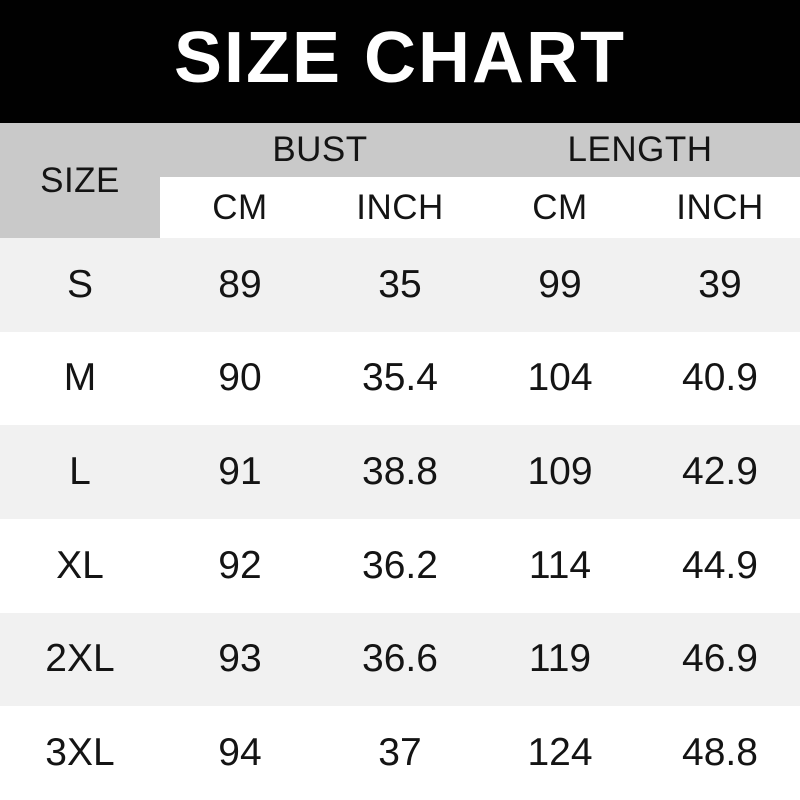  Describe the element at coordinates (320, 150) in the screenshot. I see `column-group-header-bust: BUST` at that location.